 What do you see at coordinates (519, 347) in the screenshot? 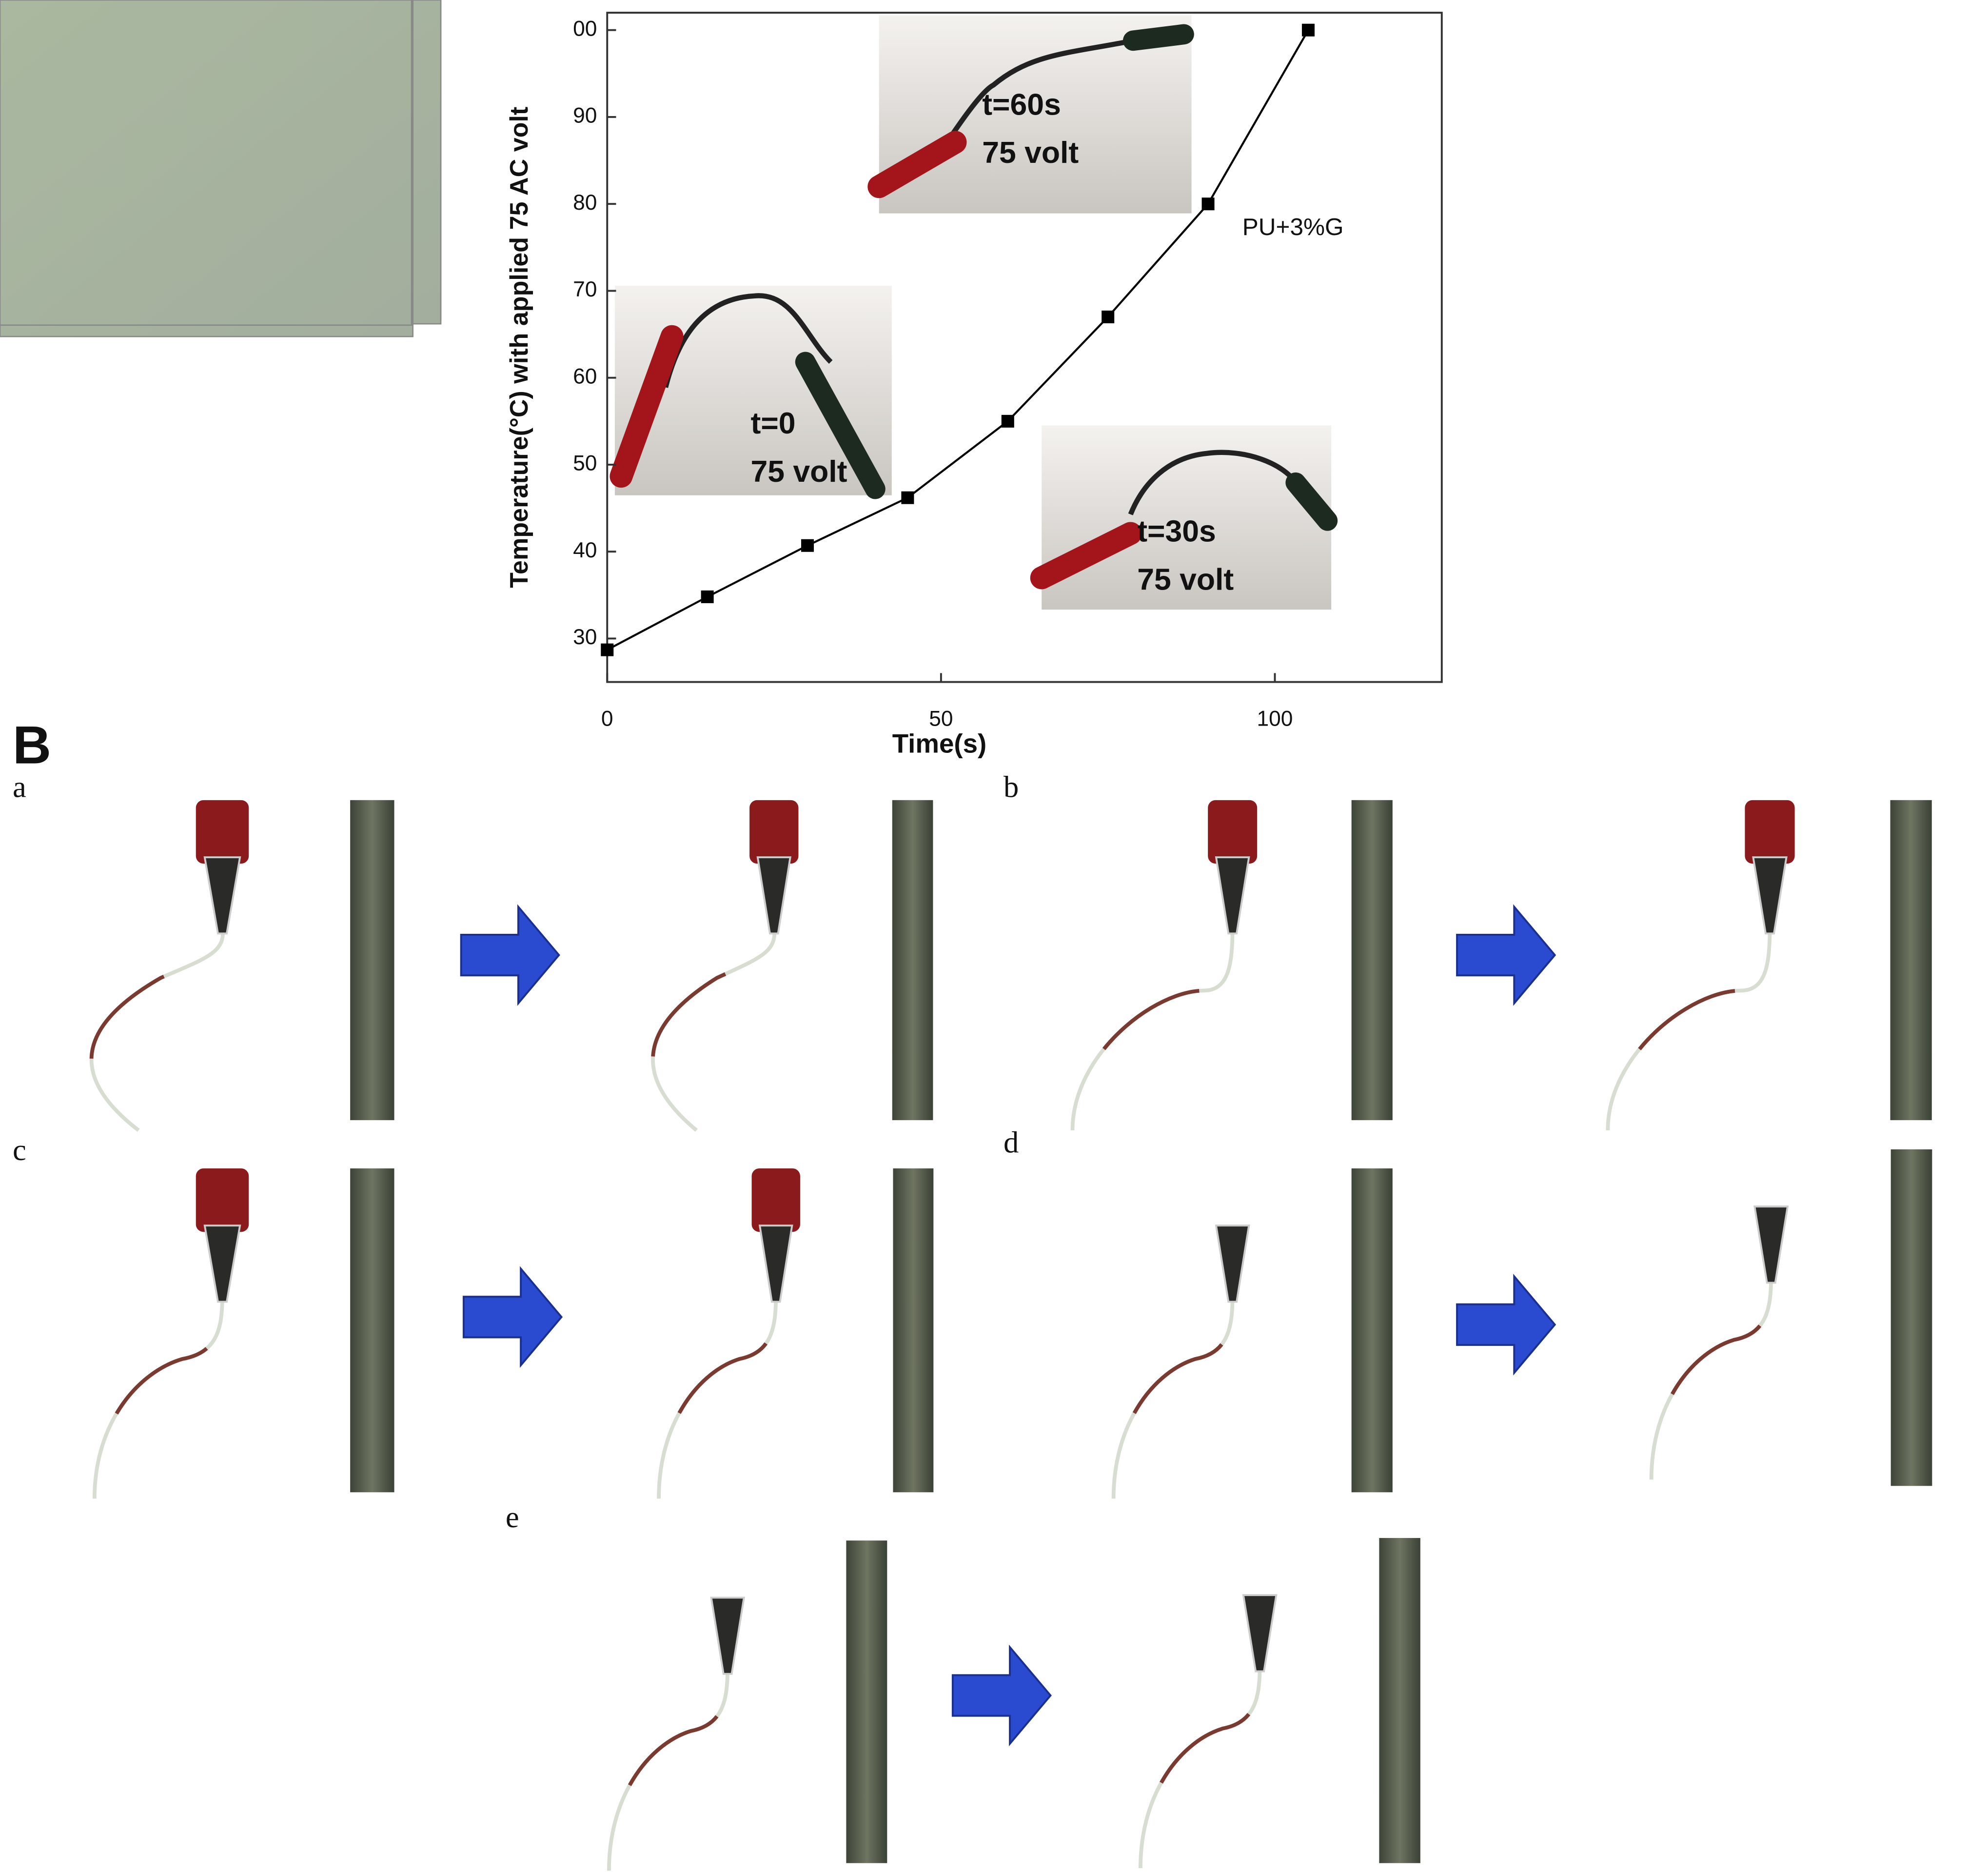
I see `y-axis-label: Temperature(°C) with applied 75 AC volt` at bounding box center [519, 347].